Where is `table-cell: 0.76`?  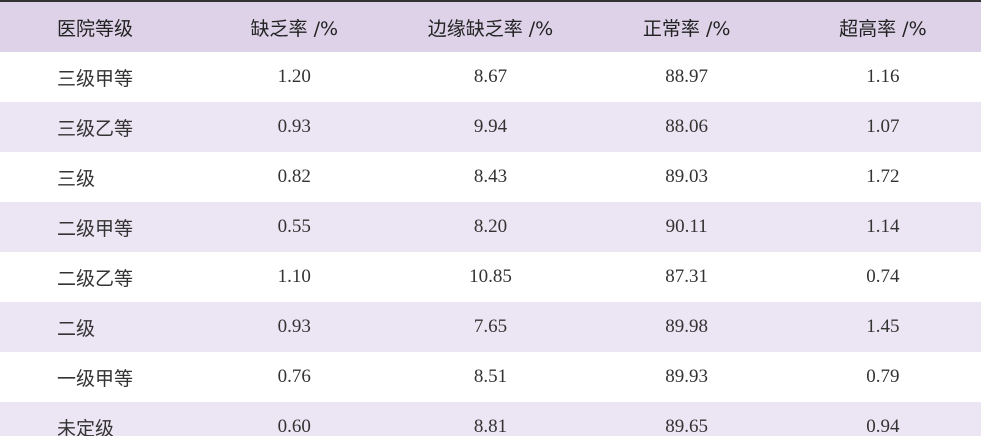
table-cell: 0.76 is located at coordinates (294, 376).